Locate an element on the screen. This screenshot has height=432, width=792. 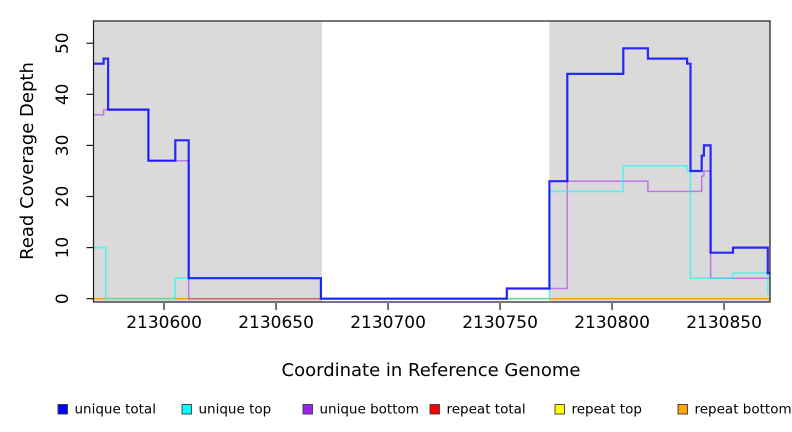
legend-label-unique-total: unique total is located at coordinates (115, 410).